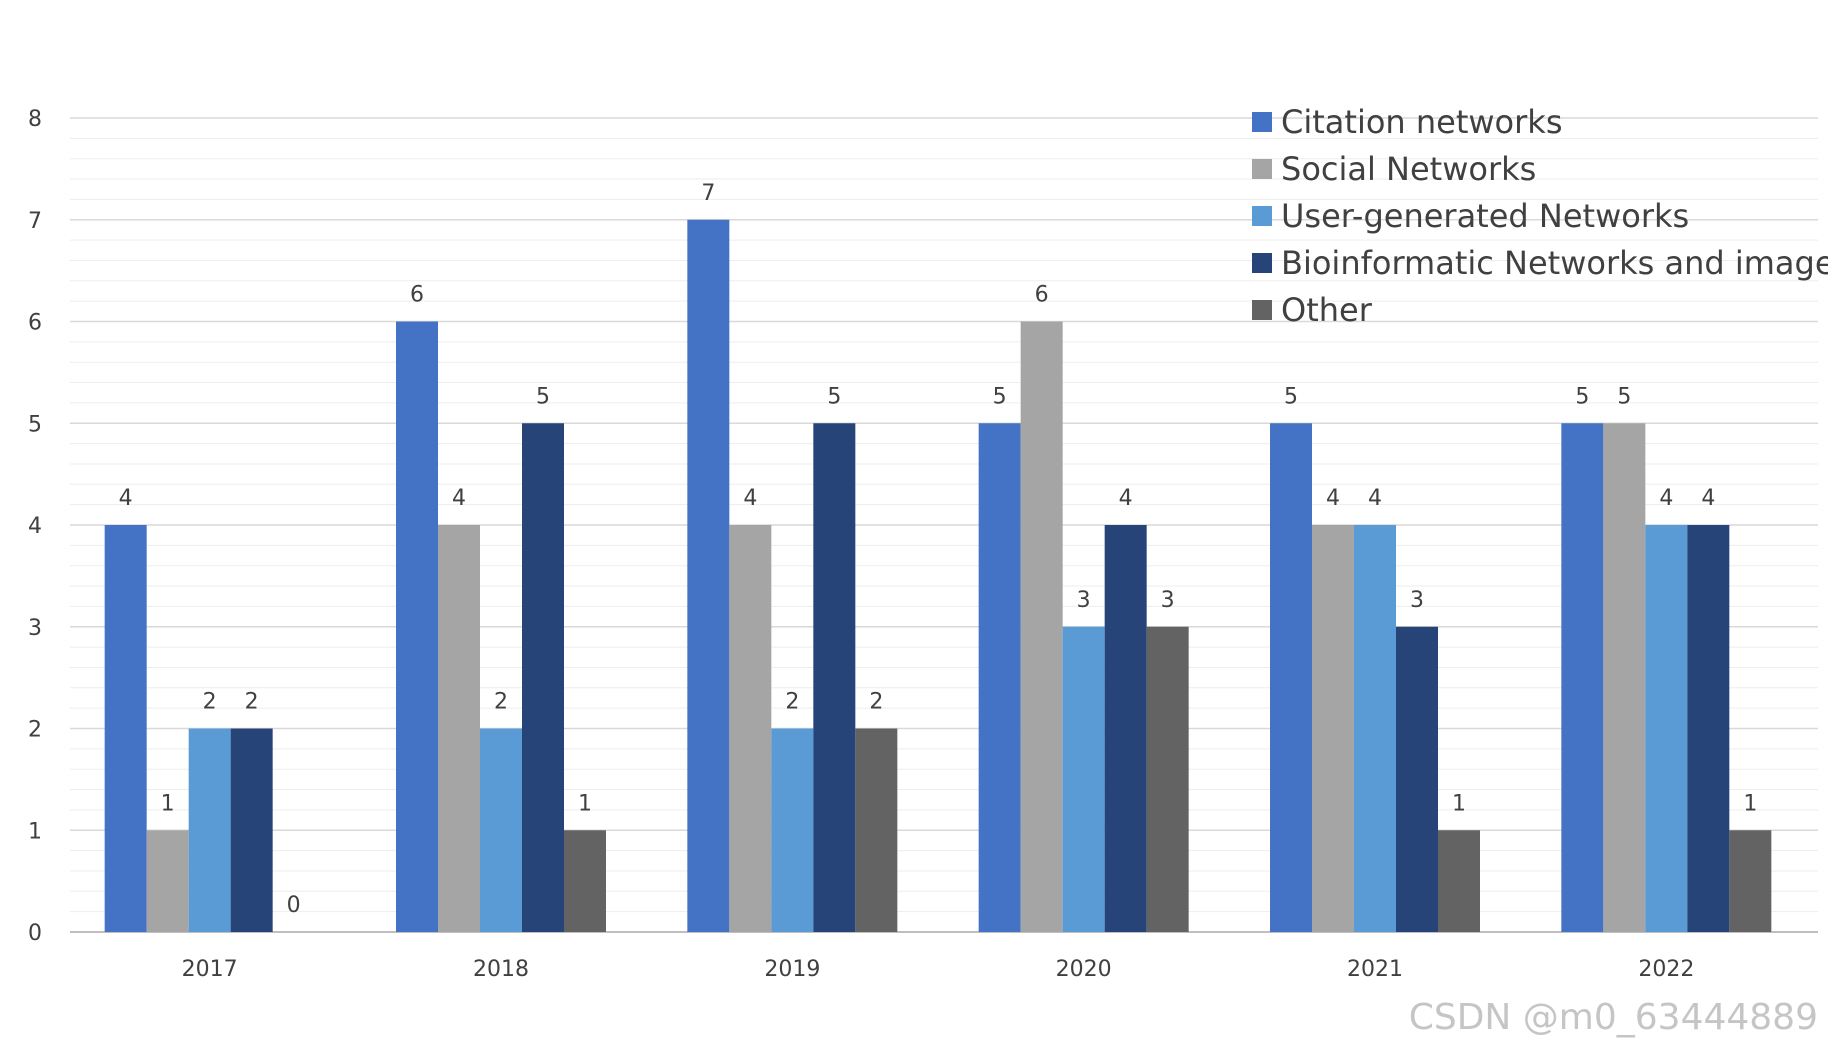 The width and height of the screenshot is (1828, 1043). What do you see at coordinates (1750, 881) in the screenshot?
I see `bar-other-2022` at bounding box center [1750, 881].